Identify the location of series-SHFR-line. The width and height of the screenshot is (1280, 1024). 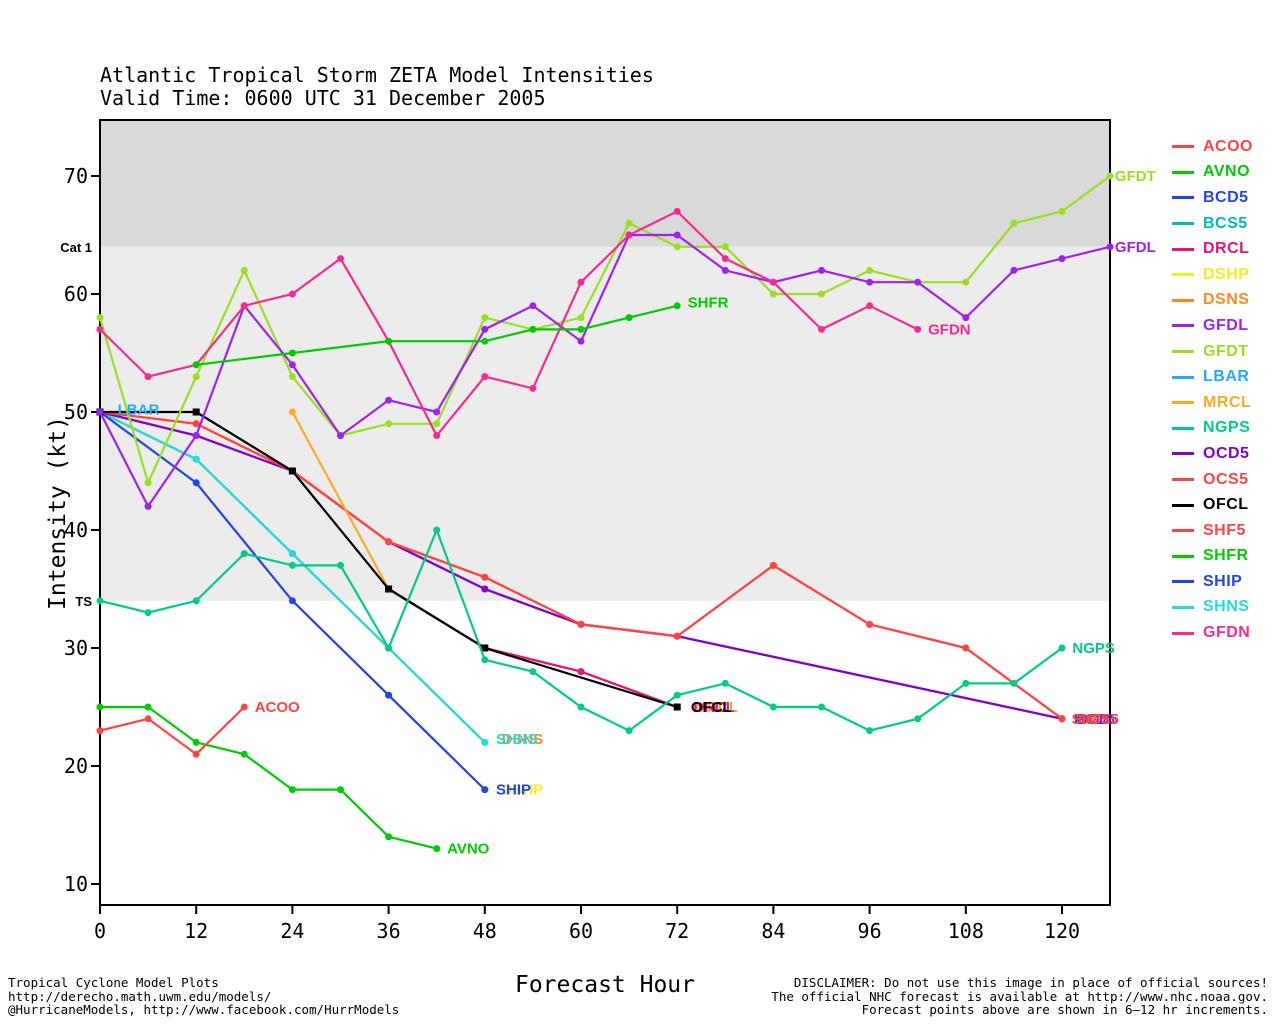
(437, 335).